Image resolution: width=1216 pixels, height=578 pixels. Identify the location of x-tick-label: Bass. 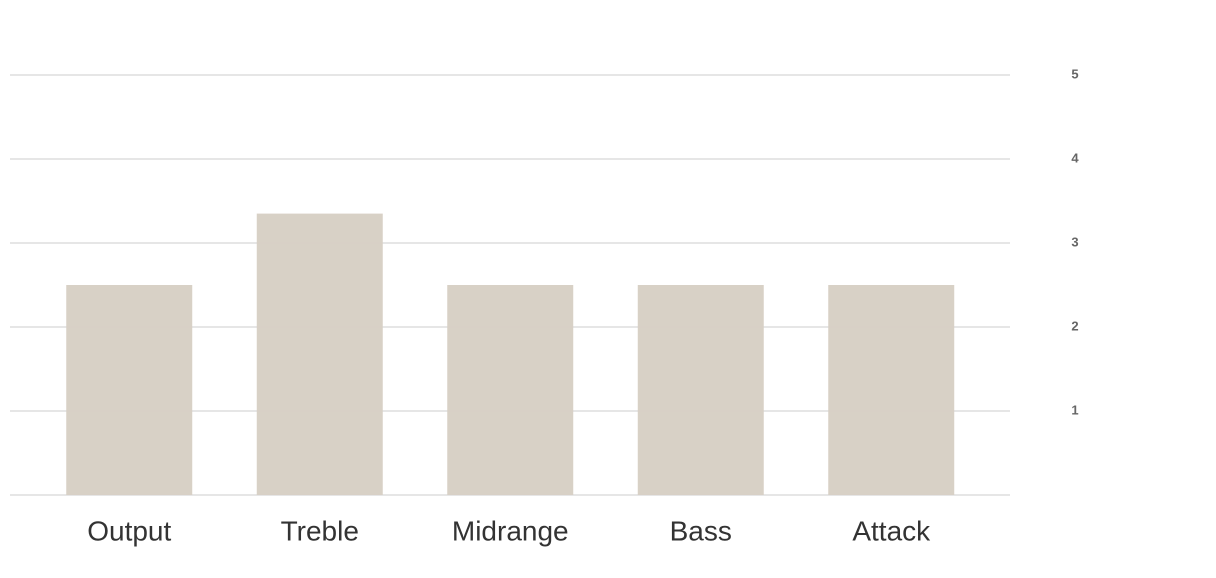
(701, 530).